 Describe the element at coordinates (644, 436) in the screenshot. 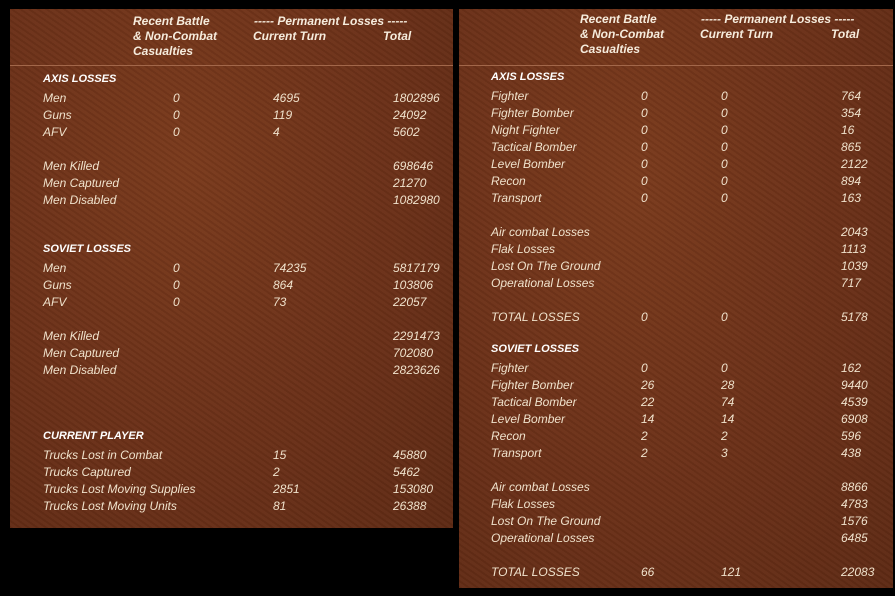

I see `cell-recent: 2` at that location.